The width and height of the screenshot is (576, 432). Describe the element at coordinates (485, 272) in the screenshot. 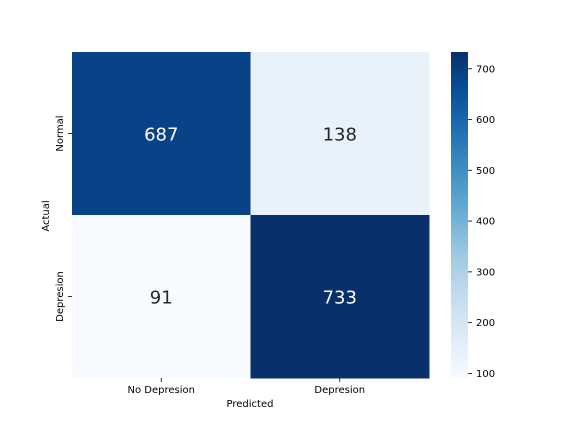

I see `colorbar-tick-label: 300` at that location.